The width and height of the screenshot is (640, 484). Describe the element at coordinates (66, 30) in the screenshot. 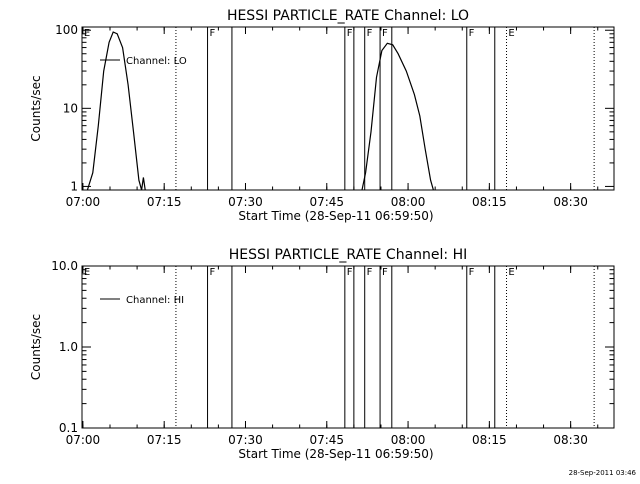

I see `panel-1-y-tick-label: 100` at that location.